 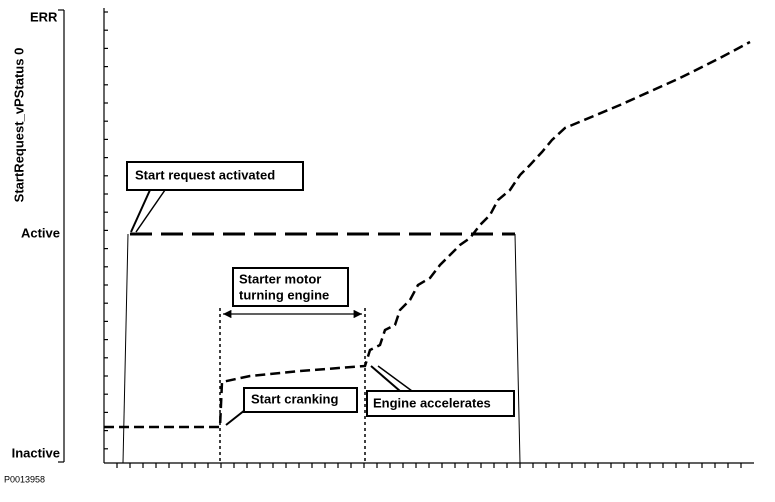 I want to click on callout-engine-accelerates: Engine accelerates, so click(x=440, y=391).